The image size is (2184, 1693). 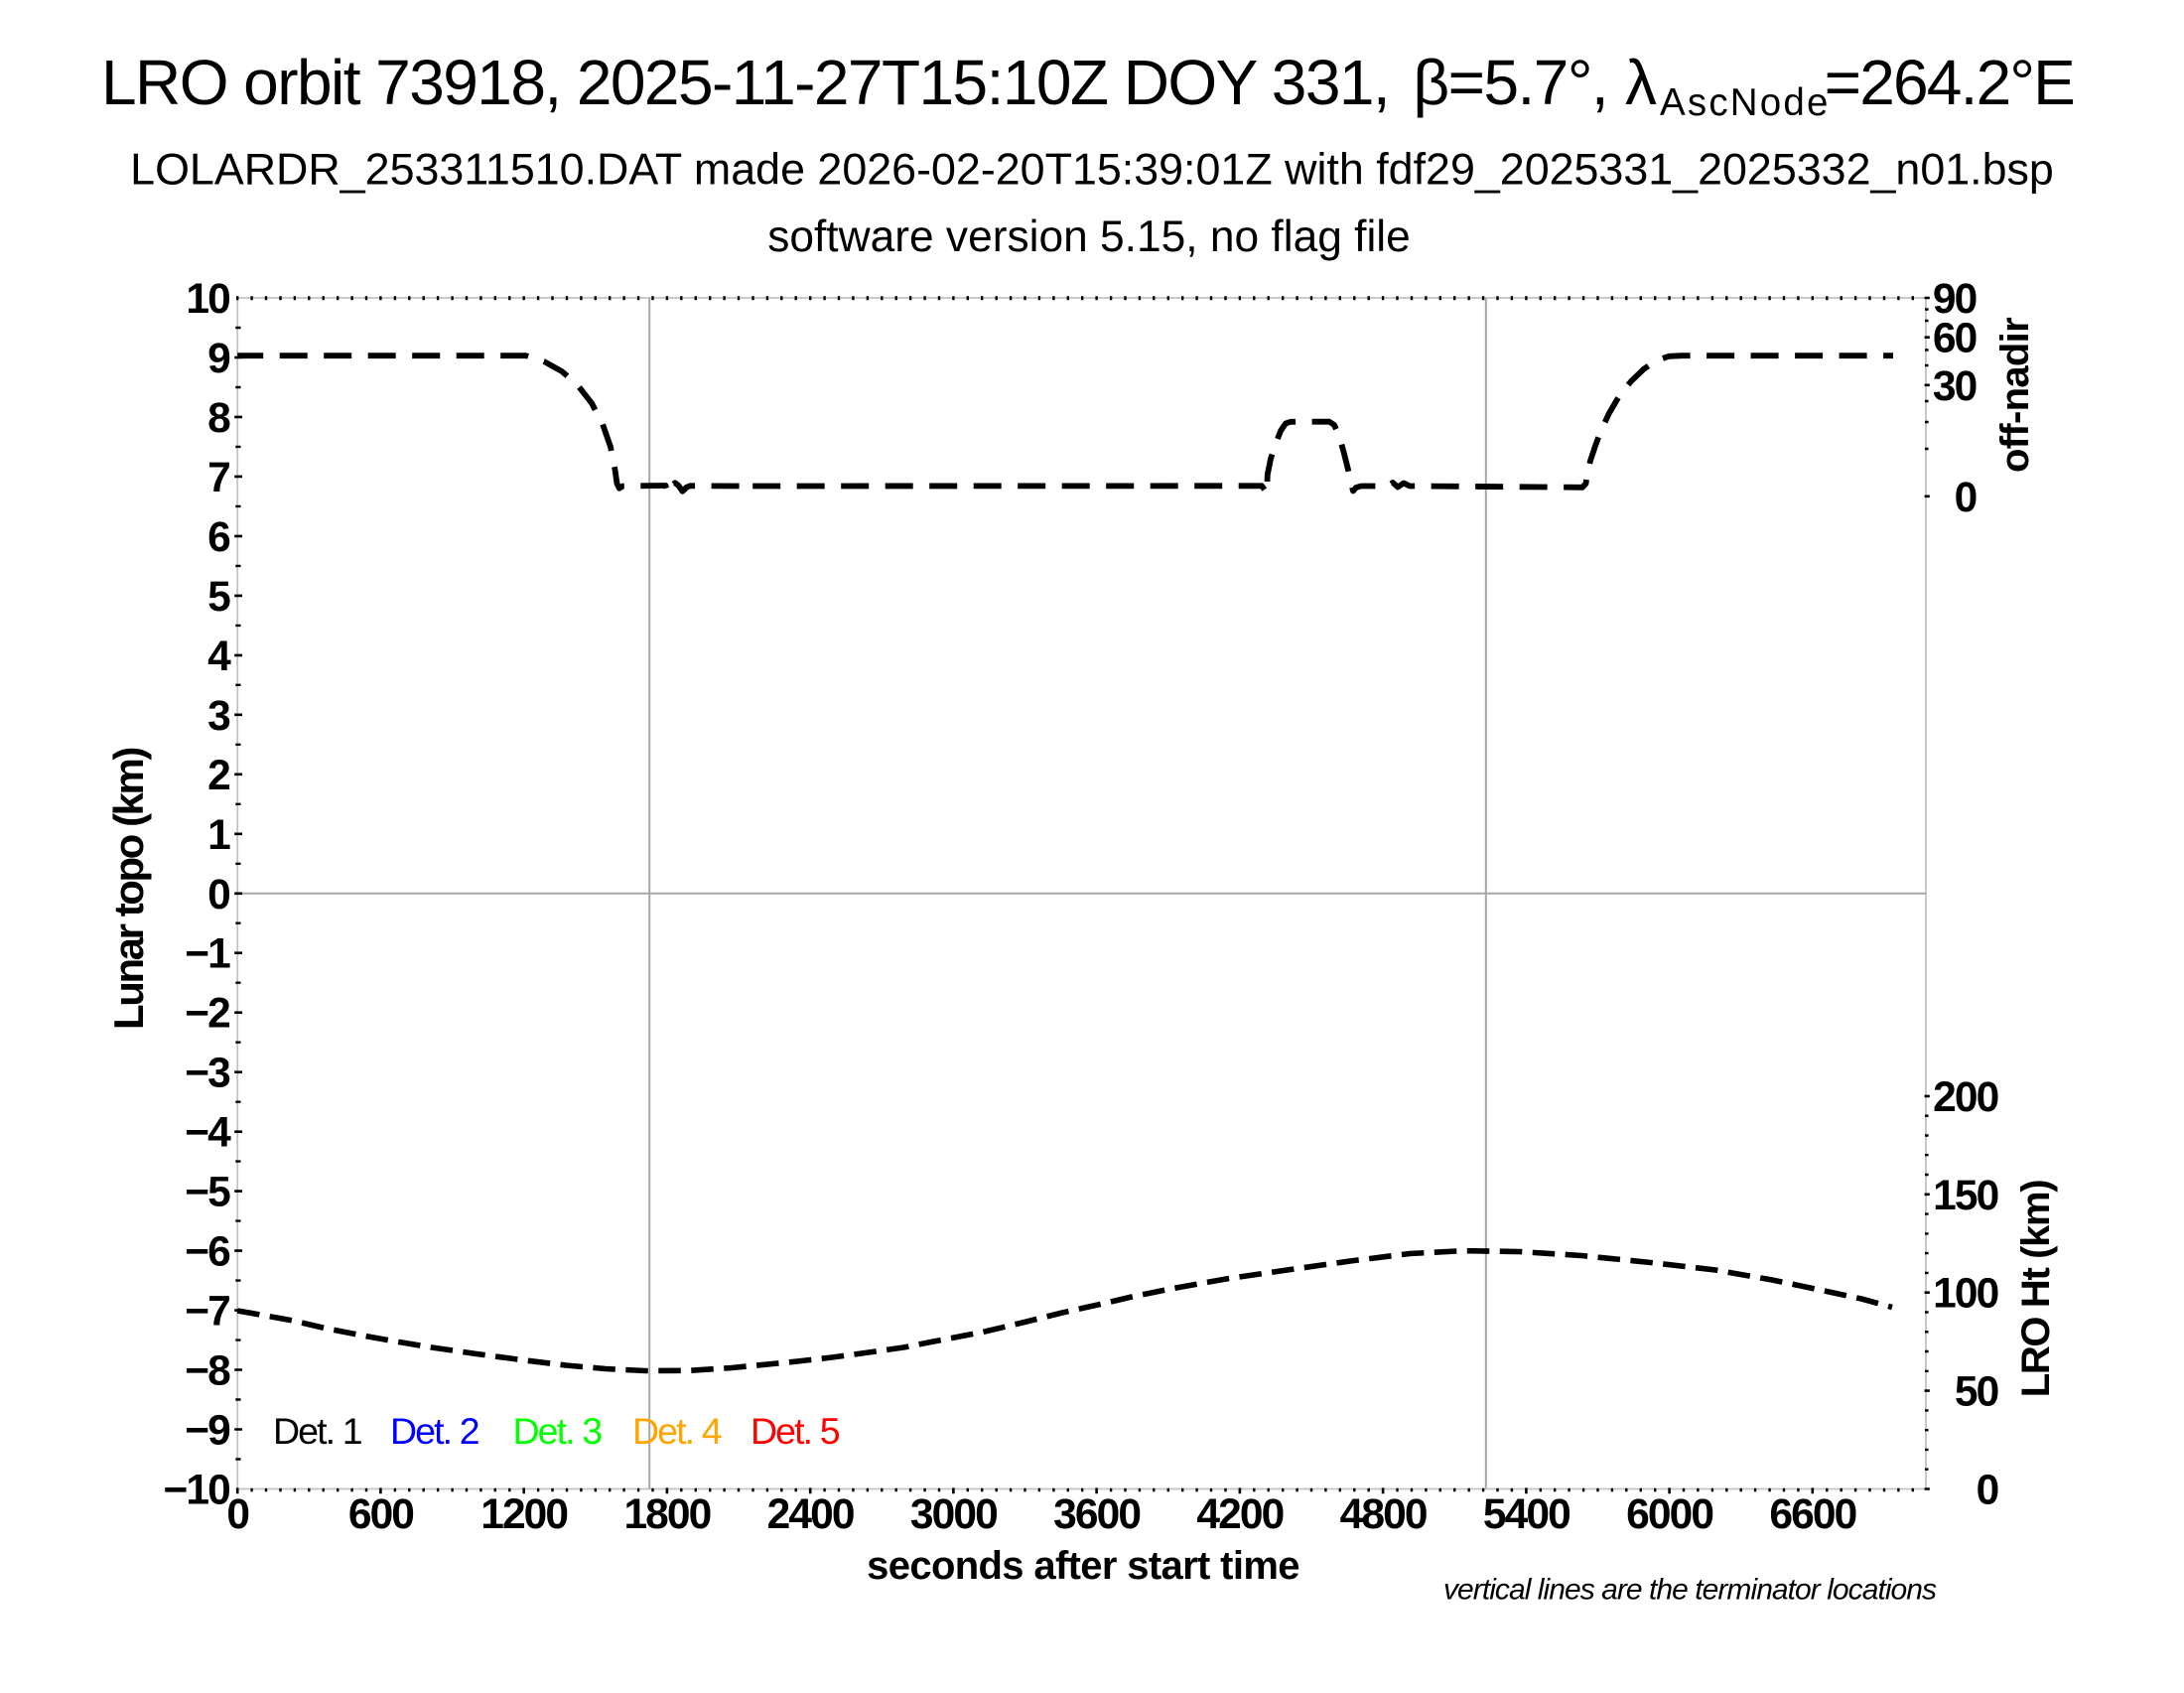 What do you see at coordinates (810, 1515) in the screenshot?
I see `svg-text: 2400` at bounding box center [810, 1515].